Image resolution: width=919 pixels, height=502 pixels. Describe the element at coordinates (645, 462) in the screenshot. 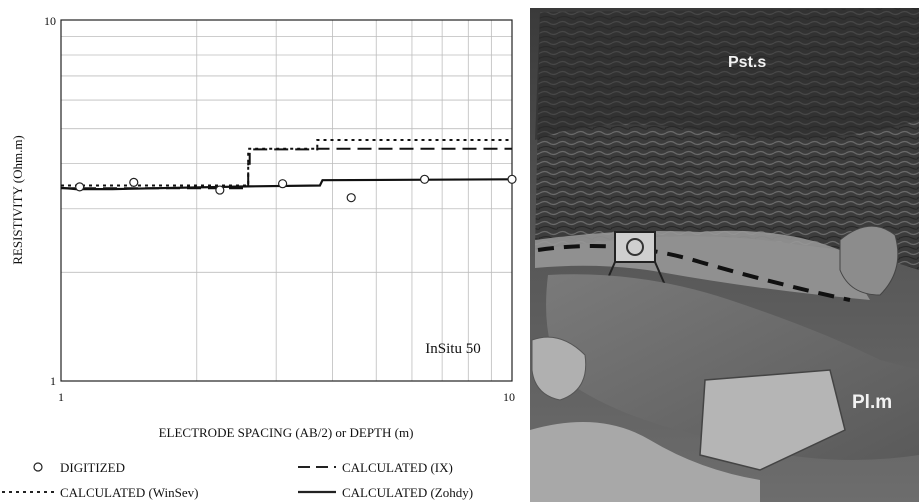

I see `foreground-rubble` at that location.